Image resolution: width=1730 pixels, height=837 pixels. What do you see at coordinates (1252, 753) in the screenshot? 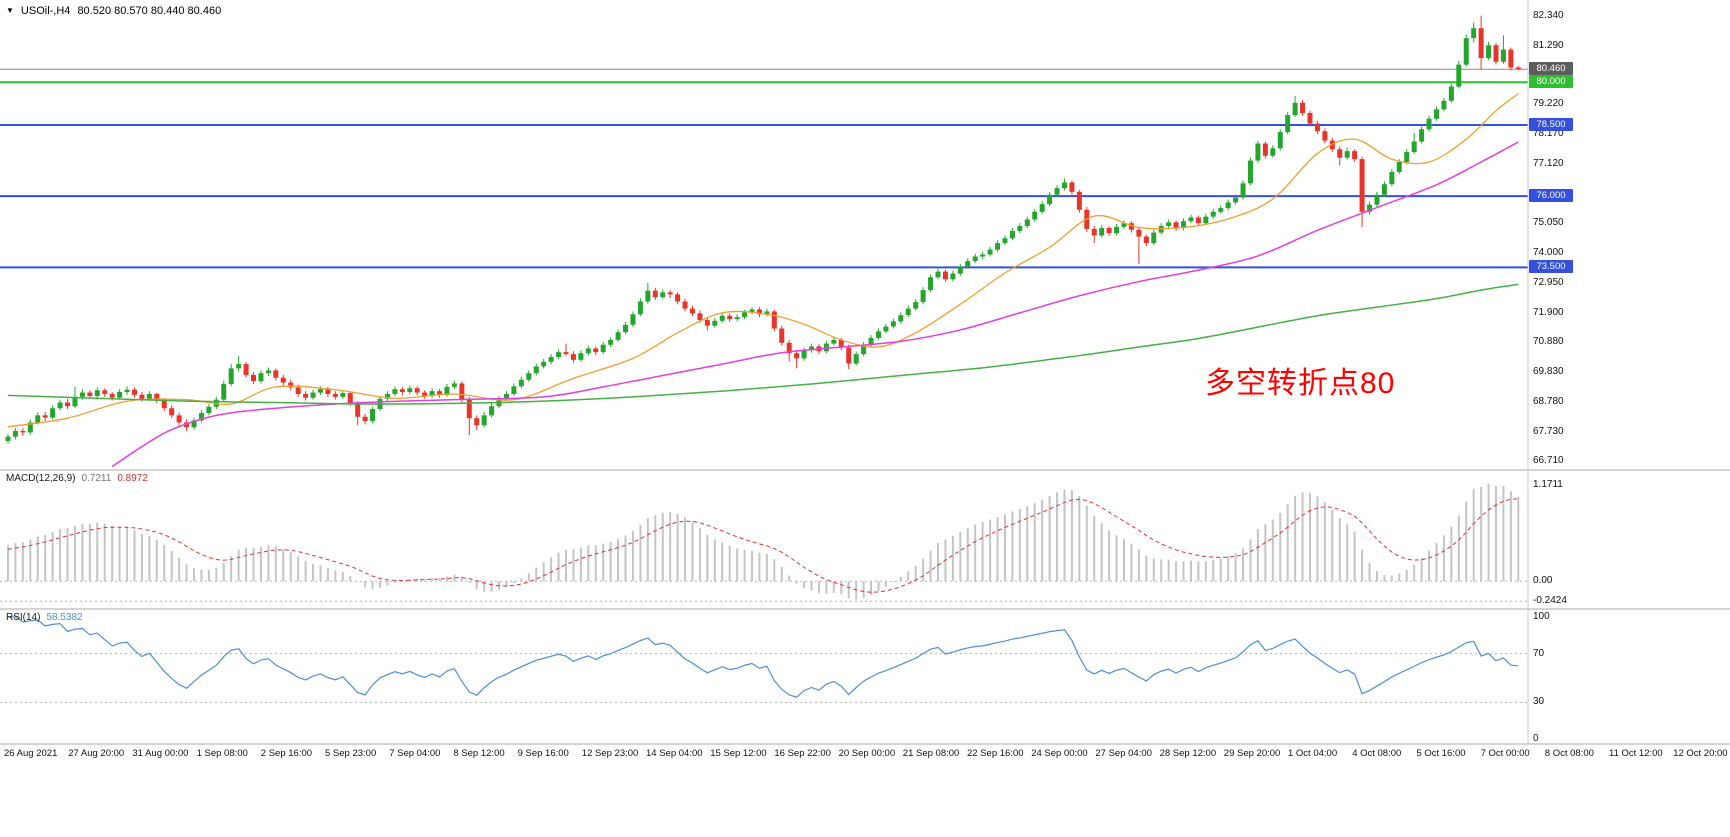
I see `time-axis-label: 29 Sep 20:00` at bounding box center [1252, 753].